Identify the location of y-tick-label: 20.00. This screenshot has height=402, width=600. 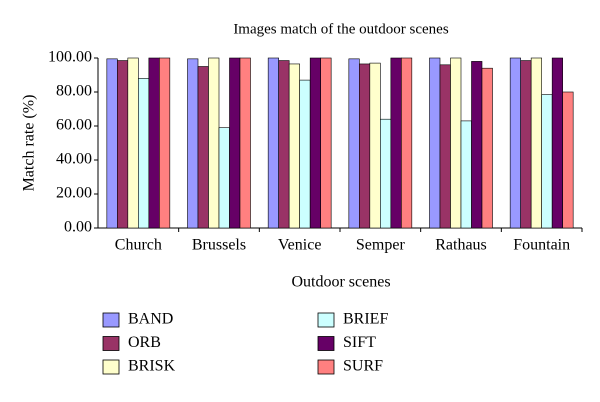
(74, 193).